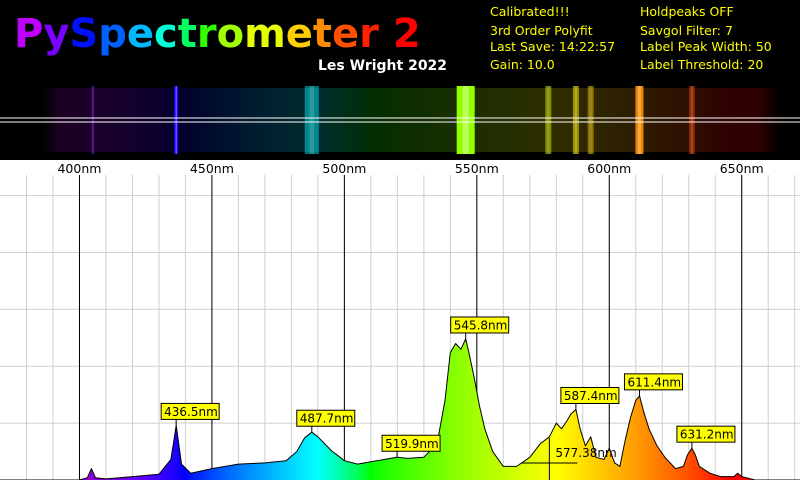 Image resolution: width=800 pixels, height=480 pixels. Describe the element at coordinates (346, 34) in the screenshot. I see `title-letter: e` at that location.